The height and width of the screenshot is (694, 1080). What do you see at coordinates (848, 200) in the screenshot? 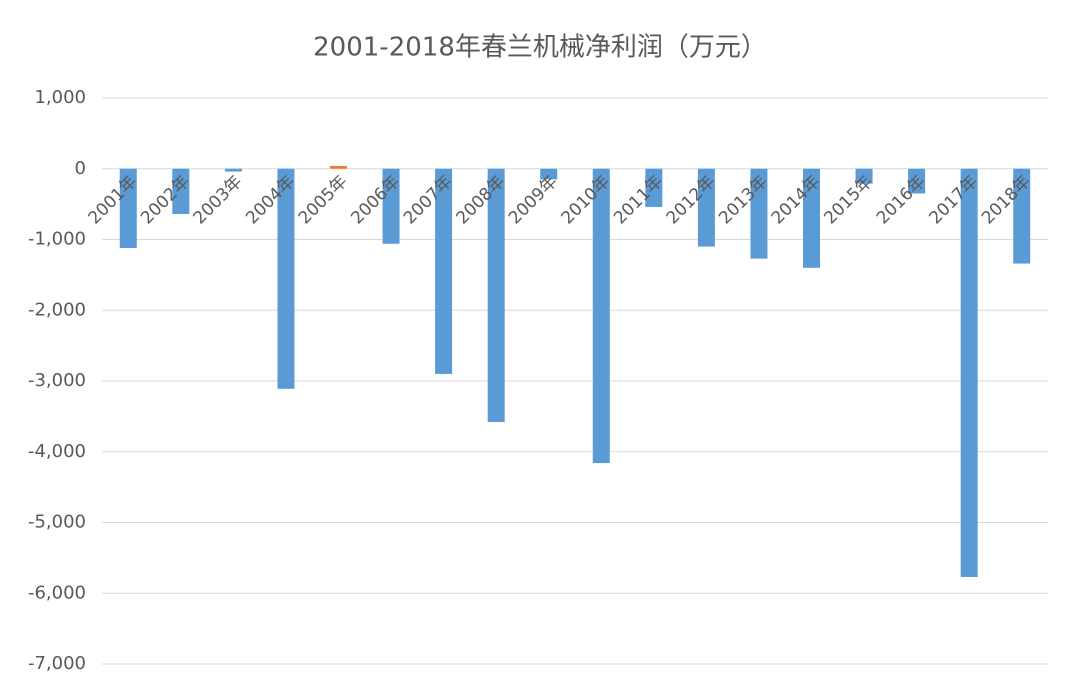
I see `x-tick-label: 2015年` at bounding box center [848, 200].